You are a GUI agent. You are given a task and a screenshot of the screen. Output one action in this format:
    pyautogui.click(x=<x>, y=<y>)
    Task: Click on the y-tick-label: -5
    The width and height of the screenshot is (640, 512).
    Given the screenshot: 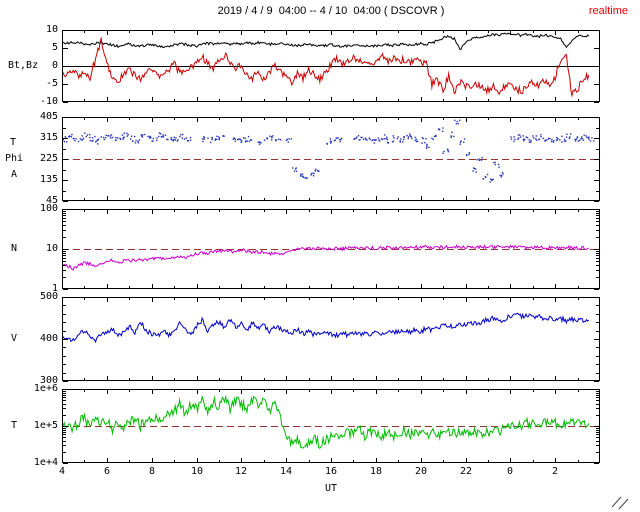 What is the action you would take?
    pyautogui.click(x=51, y=83)
    